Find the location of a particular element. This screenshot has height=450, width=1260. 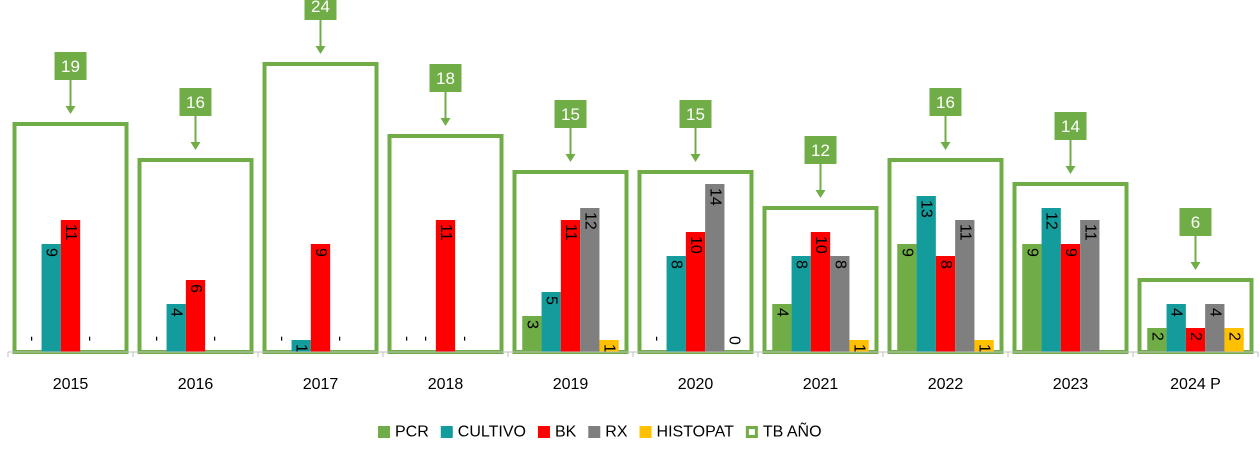

x-tick-label: 2024 P is located at coordinates (1195, 384).